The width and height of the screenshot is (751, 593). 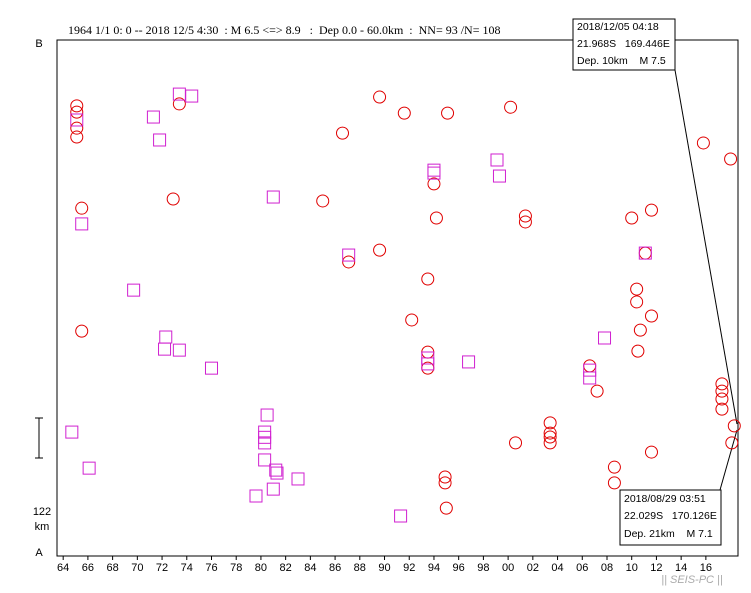 What do you see at coordinates (384, 568) in the screenshot?
I see `x-tick-label: 90` at bounding box center [384, 568].